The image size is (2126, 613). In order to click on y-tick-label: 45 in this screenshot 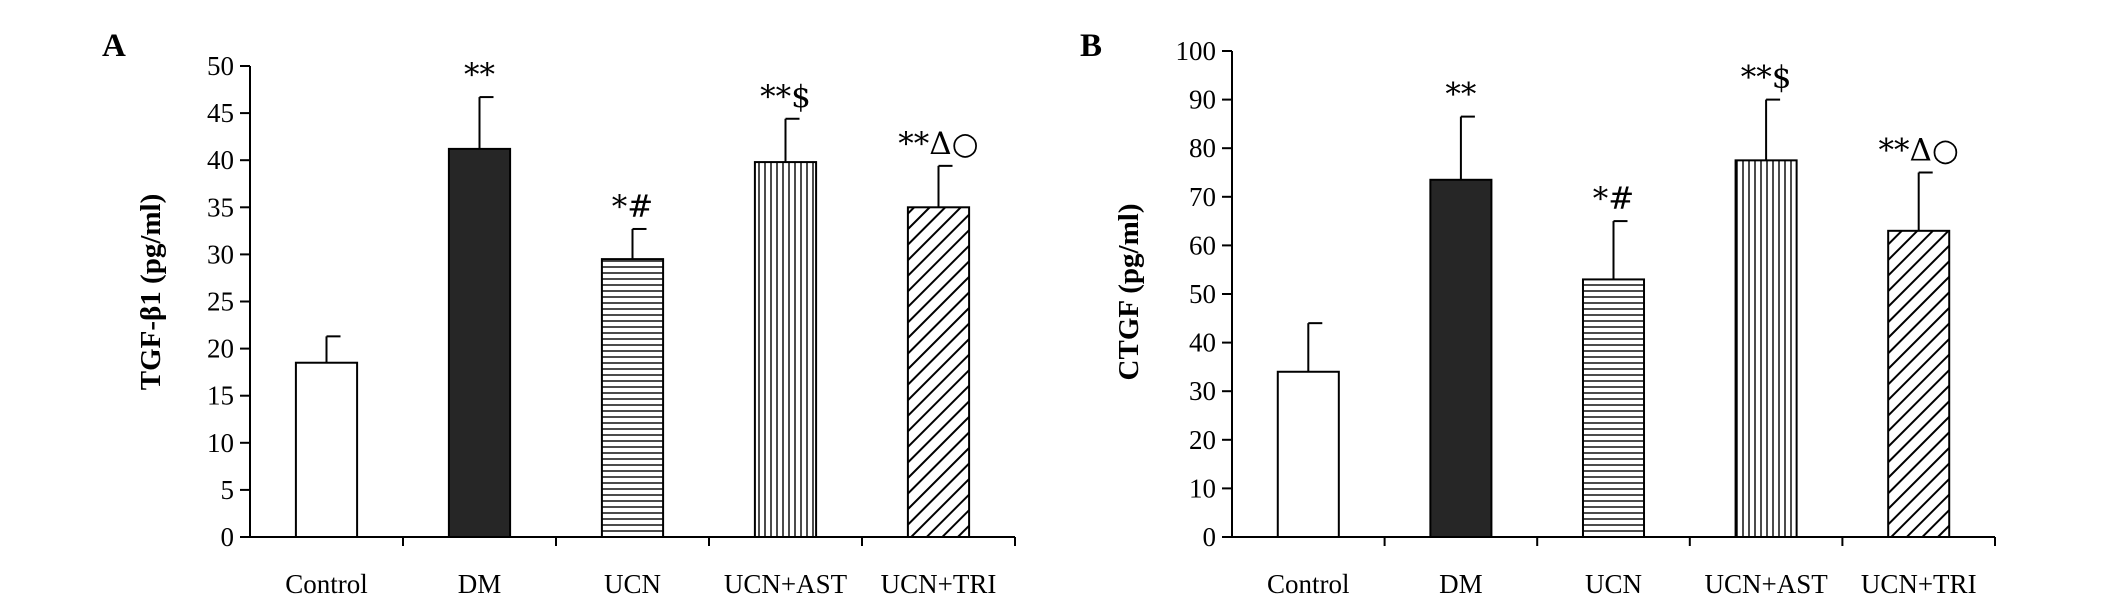, I will do `click(220, 113)`.